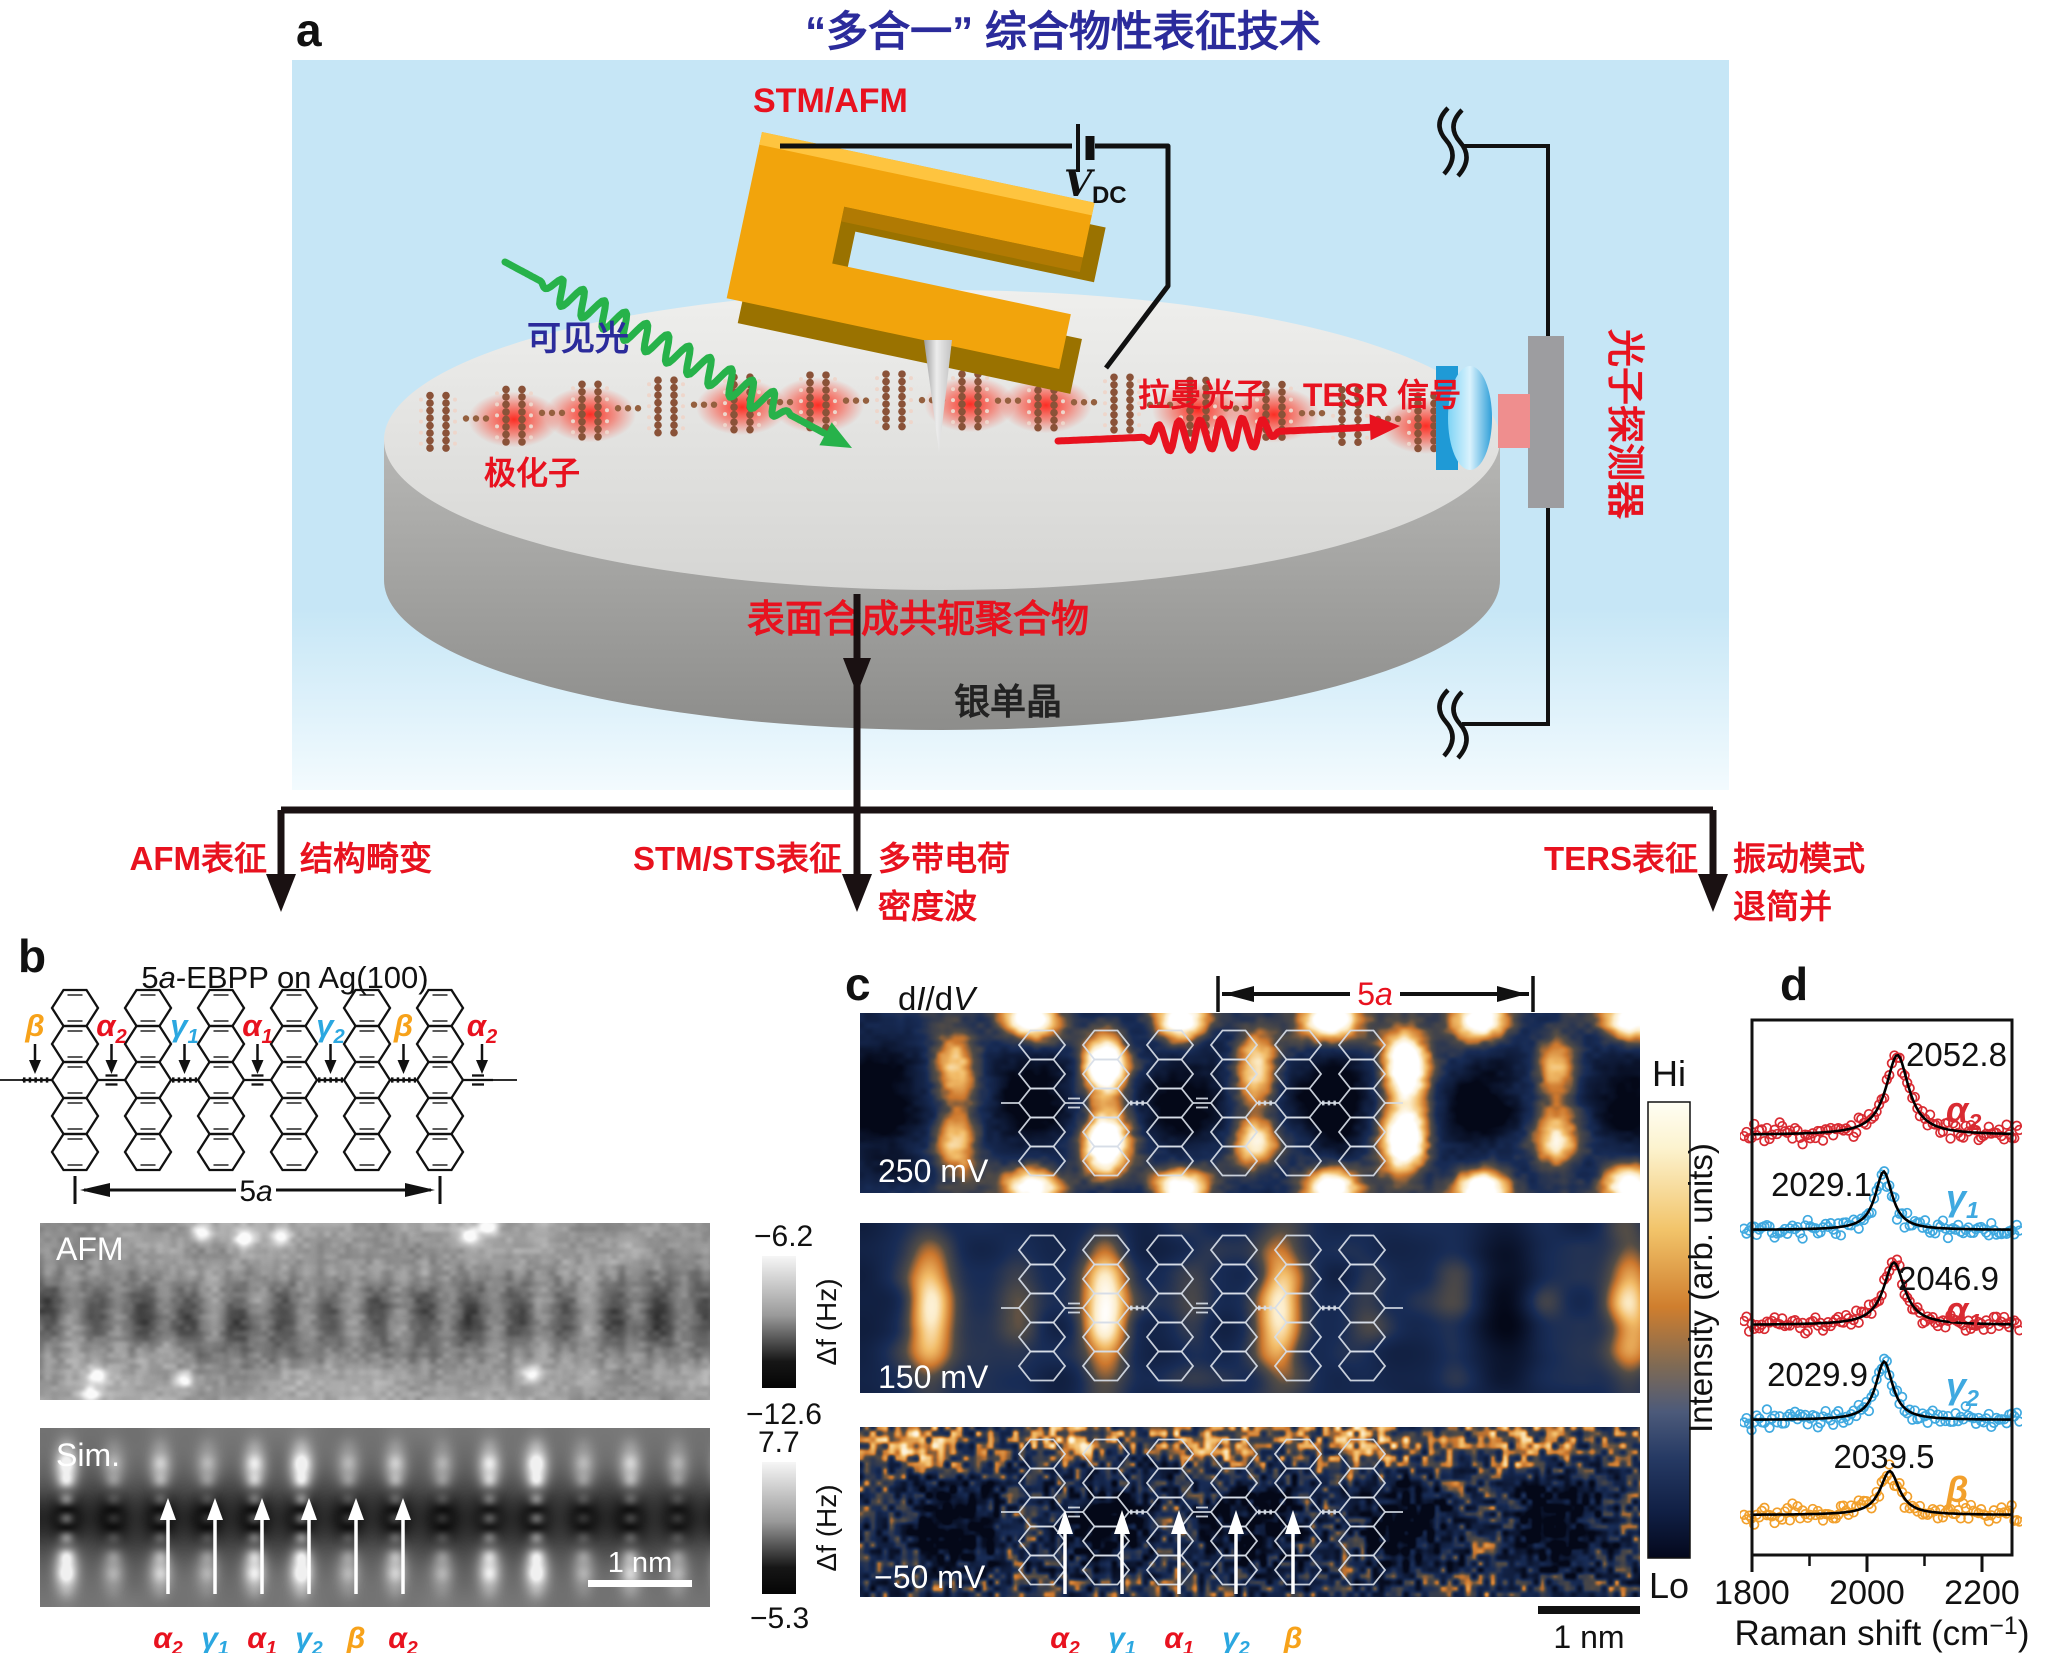  What do you see at coordinates (1882, 1632) in the screenshot?
I see `raman-xlabel: Raman shift (cm−1)` at bounding box center [1882, 1632].